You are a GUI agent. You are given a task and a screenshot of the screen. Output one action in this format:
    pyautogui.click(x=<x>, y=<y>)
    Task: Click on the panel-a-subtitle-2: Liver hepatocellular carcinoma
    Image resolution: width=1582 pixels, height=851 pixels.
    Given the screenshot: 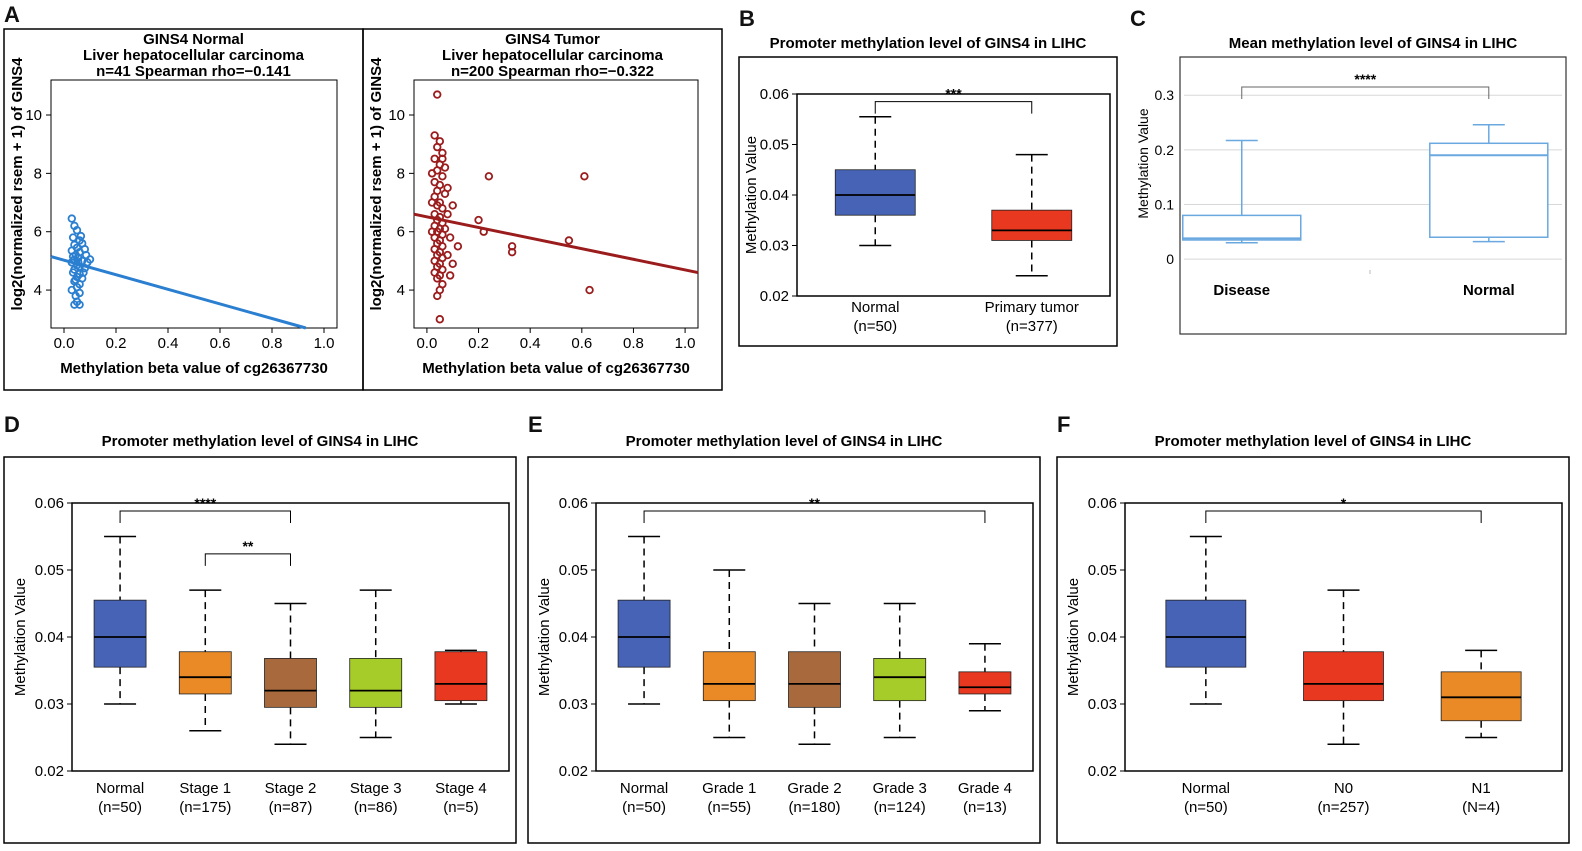 What is the action you would take?
    pyautogui.click(x=194, y=55)
    